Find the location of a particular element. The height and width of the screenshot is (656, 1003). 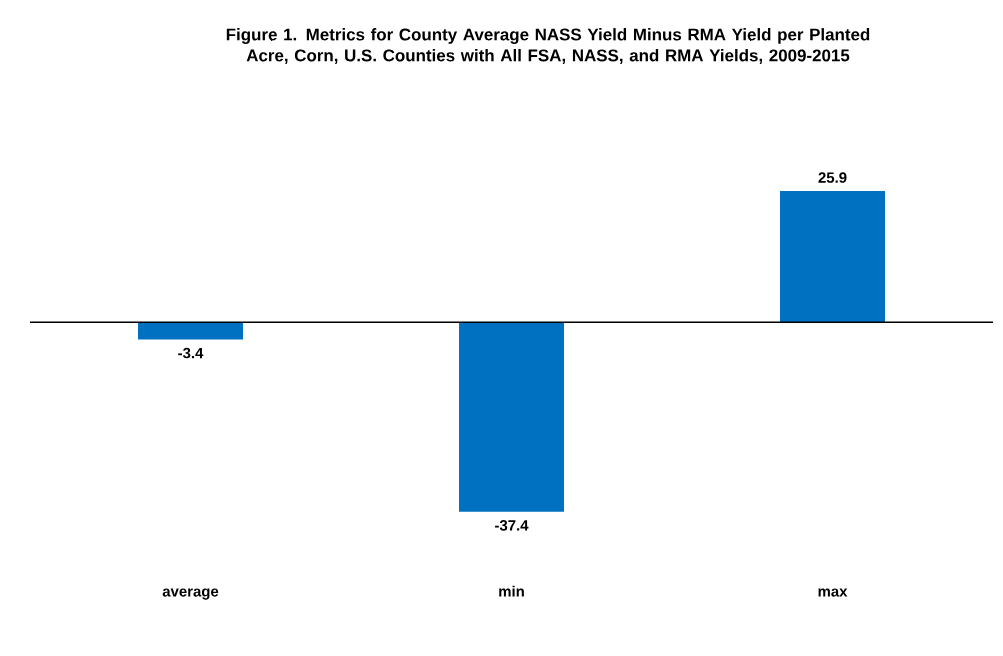

data-label: -37.4 is located at coordinates (512, 525).